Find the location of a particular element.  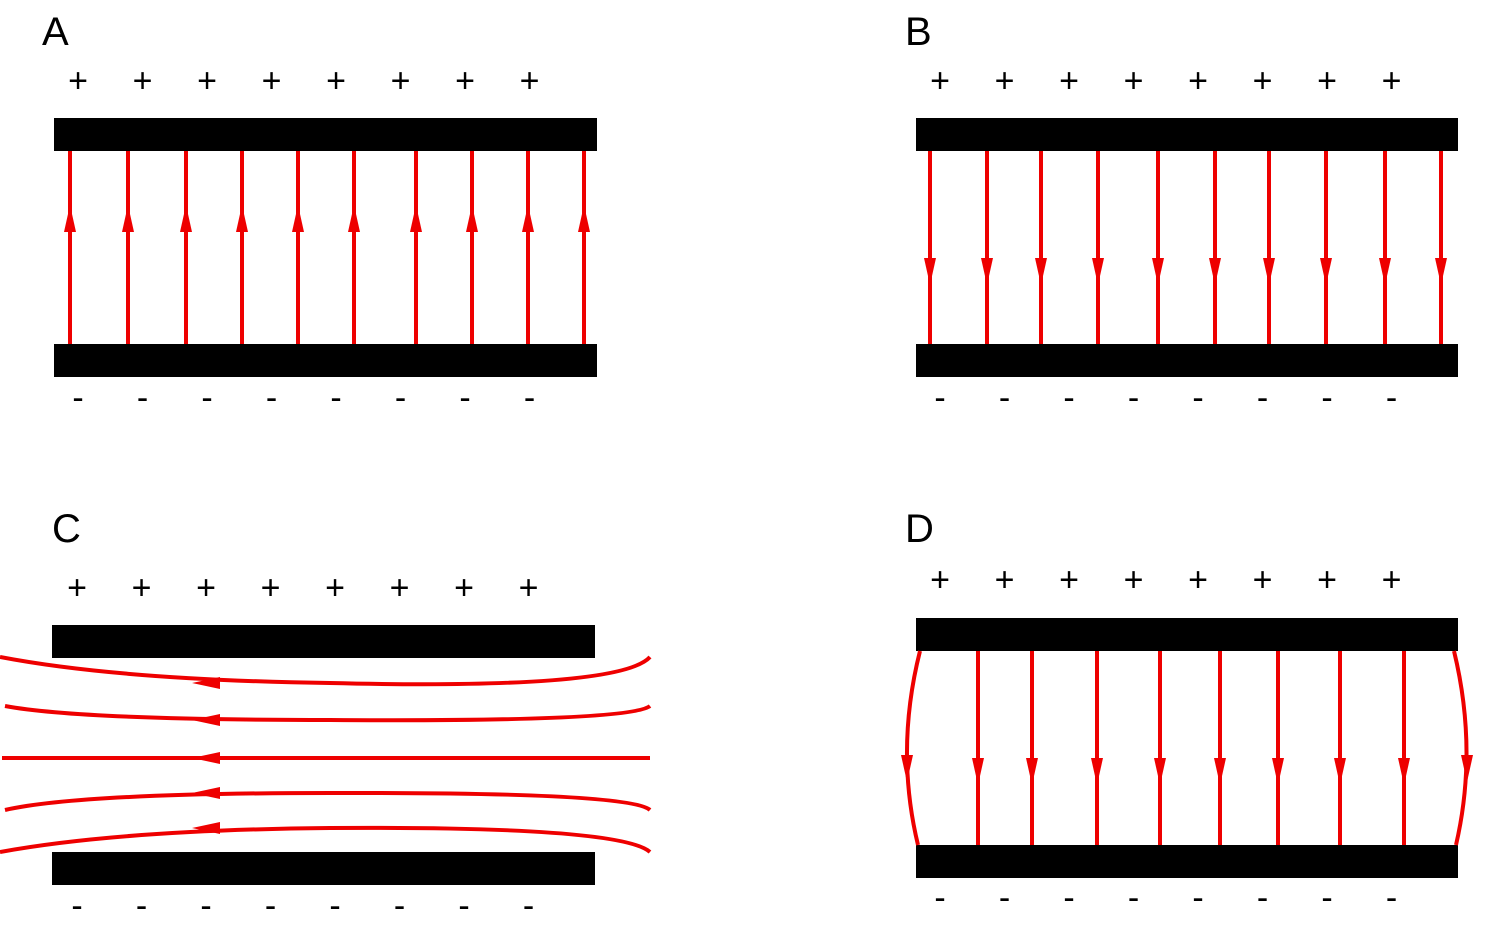

panel-label: B is located at coordinates (918, 32).